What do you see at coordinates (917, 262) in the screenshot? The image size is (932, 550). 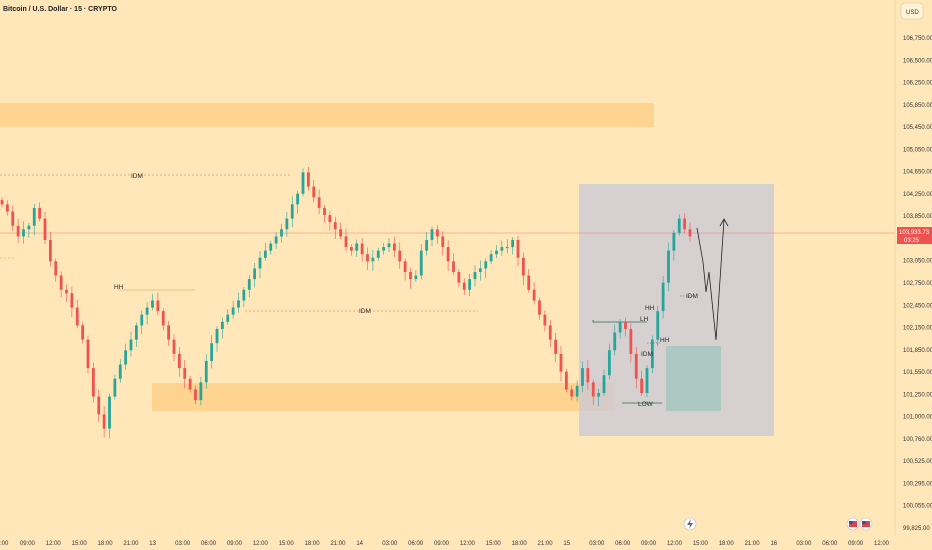 I see `price-tick-label: 103,050.00` at bounding box center [917, 262].